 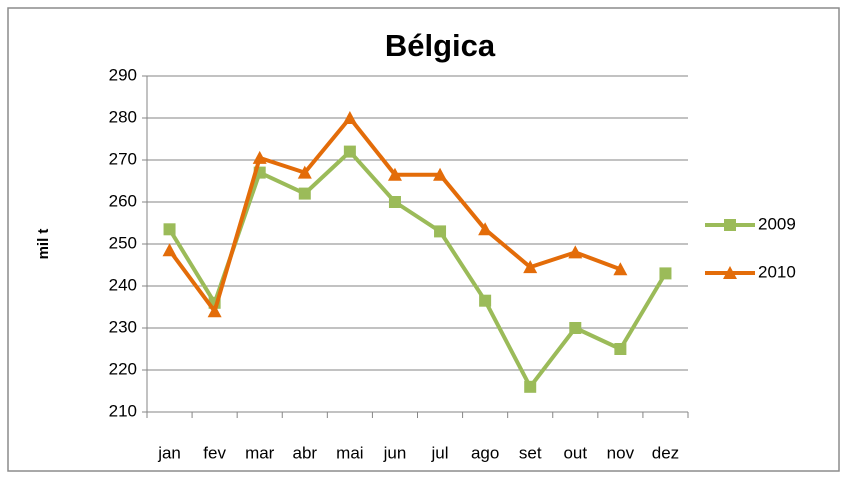 What do you see at coordinates (621, 452) in the screenshot?
I see `x-tick-label: nov` at bounding box center [621, 452].